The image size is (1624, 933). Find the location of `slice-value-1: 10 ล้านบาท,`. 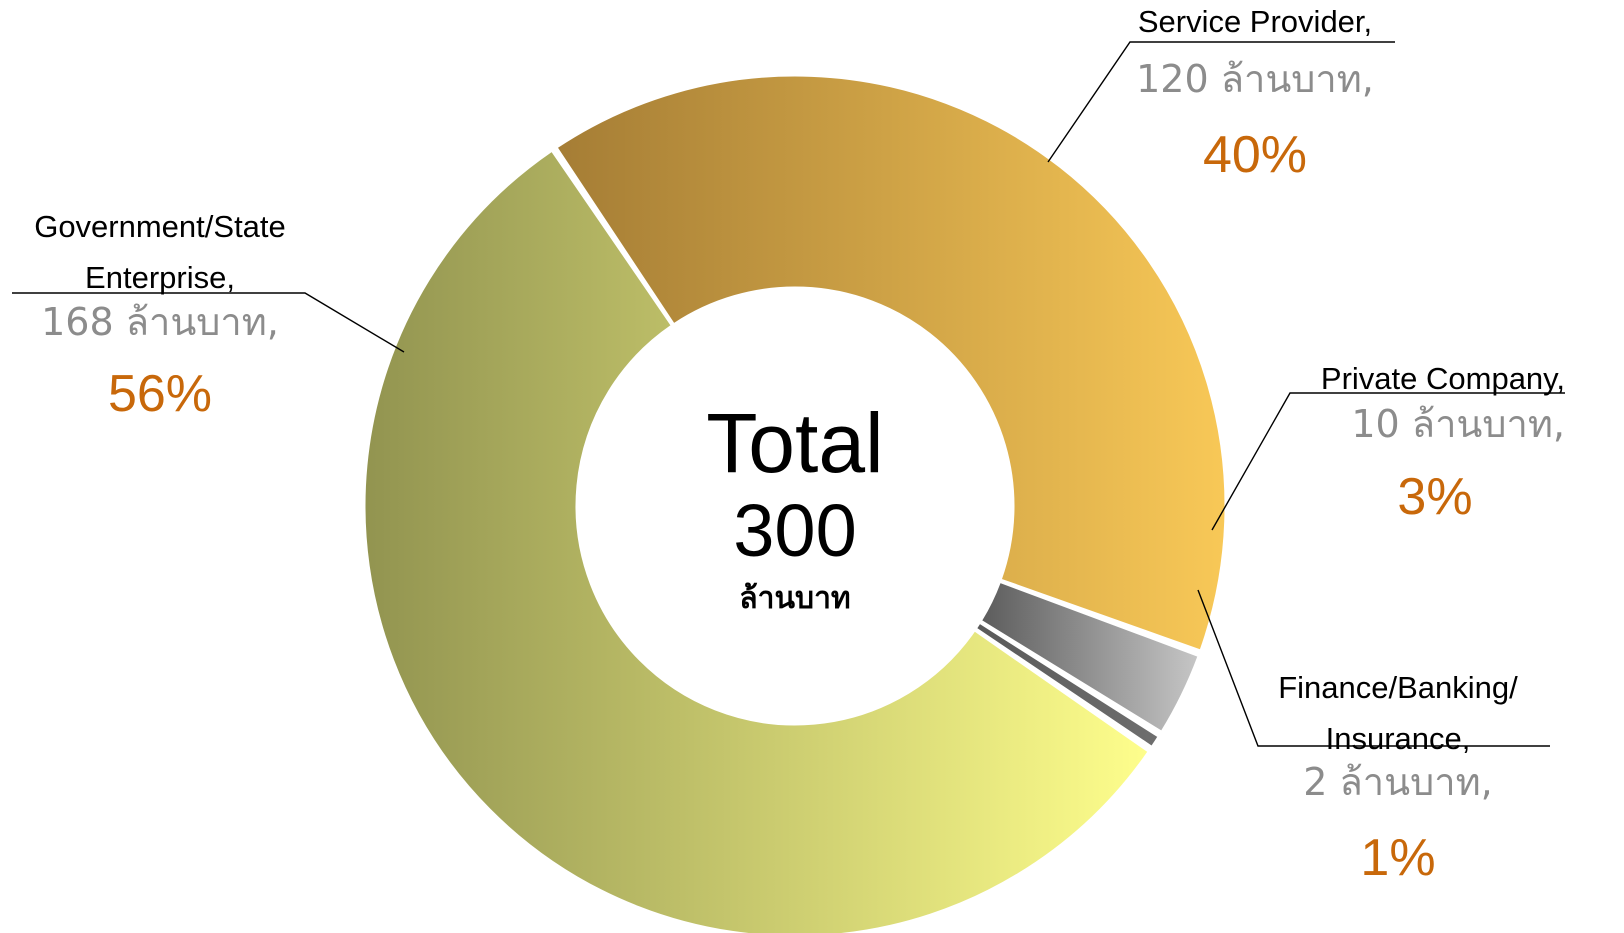

slice-value-1: 10 ล้านบาท, is located at coordinates (1458, 424).